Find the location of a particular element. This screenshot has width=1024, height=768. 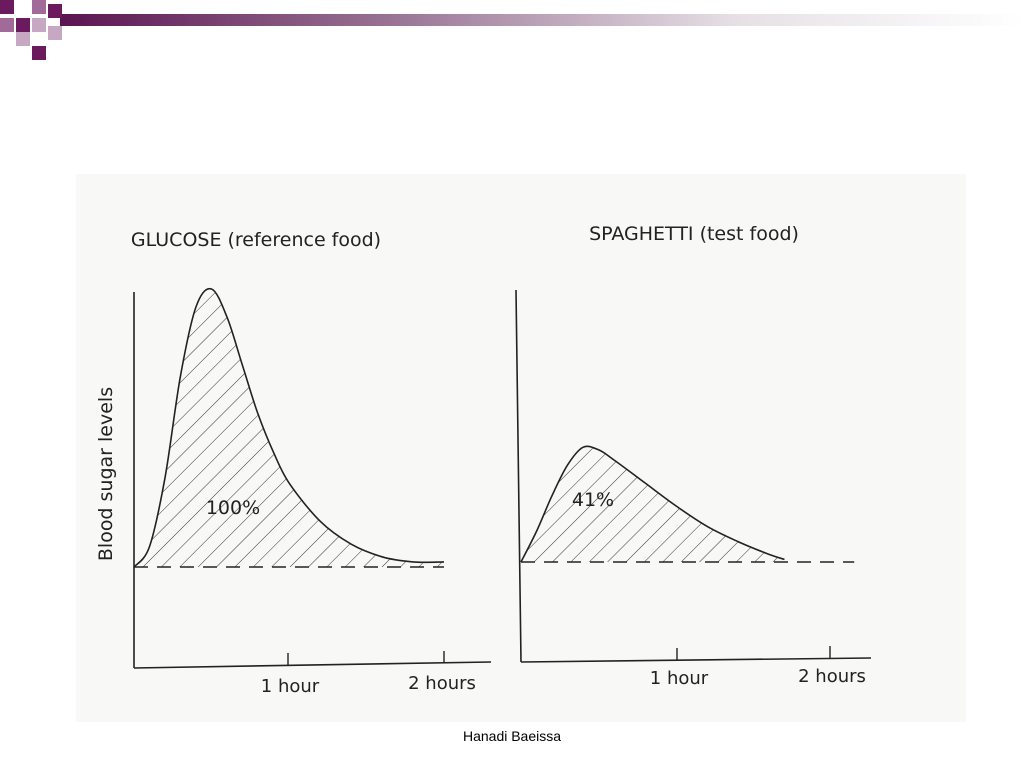

footer-author: Hanadi Baeissa is located at coordinates (512, 736).